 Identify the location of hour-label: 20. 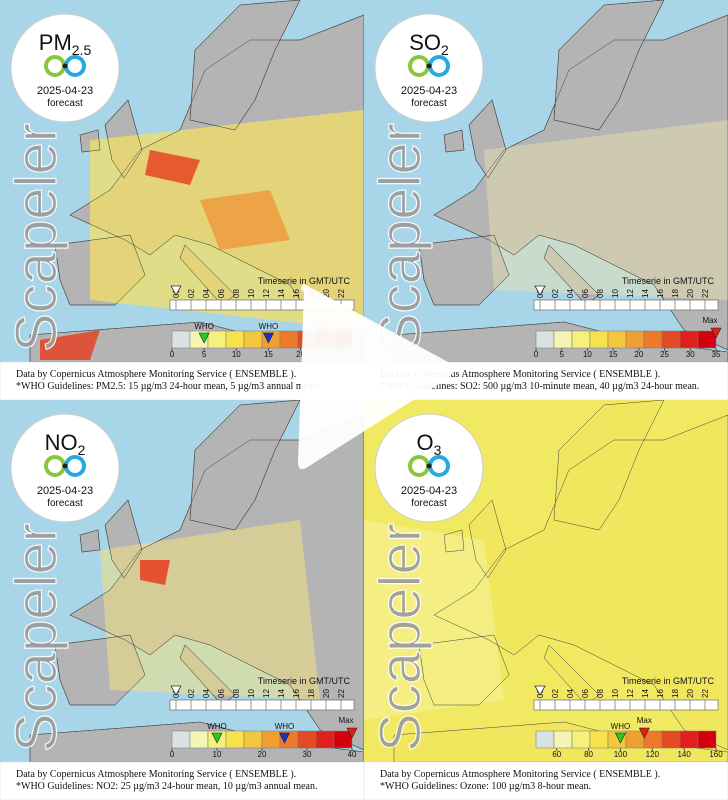
(326, 293).